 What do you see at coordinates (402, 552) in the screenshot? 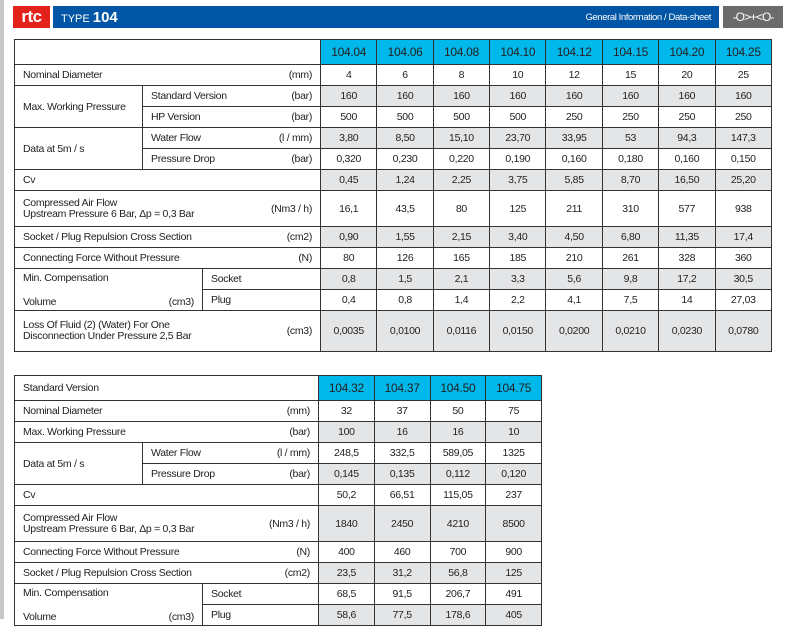
I see `value-cell: 460` at bounding box center [402, 552].